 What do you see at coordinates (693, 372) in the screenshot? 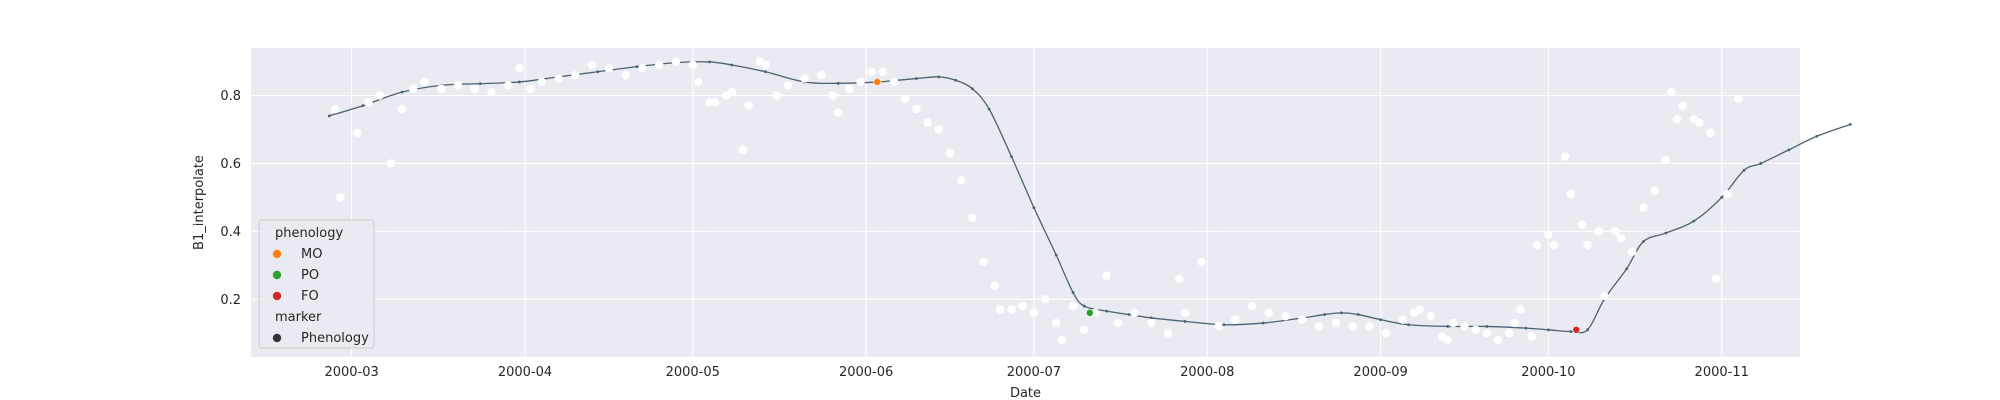
I see `x-tick-label: 2000-05` at bounding box center [693, 372].